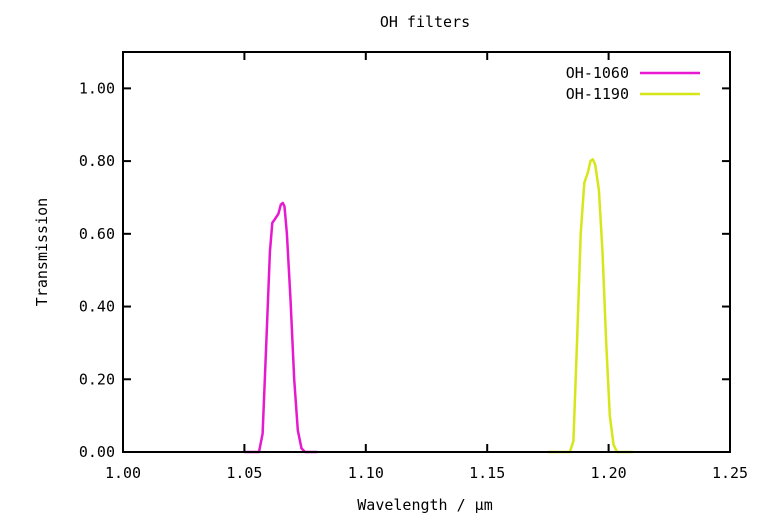  Describe the element at coordinates (487, 473) in the screenshot. I see `x-tick-label: 1.15` at that location.